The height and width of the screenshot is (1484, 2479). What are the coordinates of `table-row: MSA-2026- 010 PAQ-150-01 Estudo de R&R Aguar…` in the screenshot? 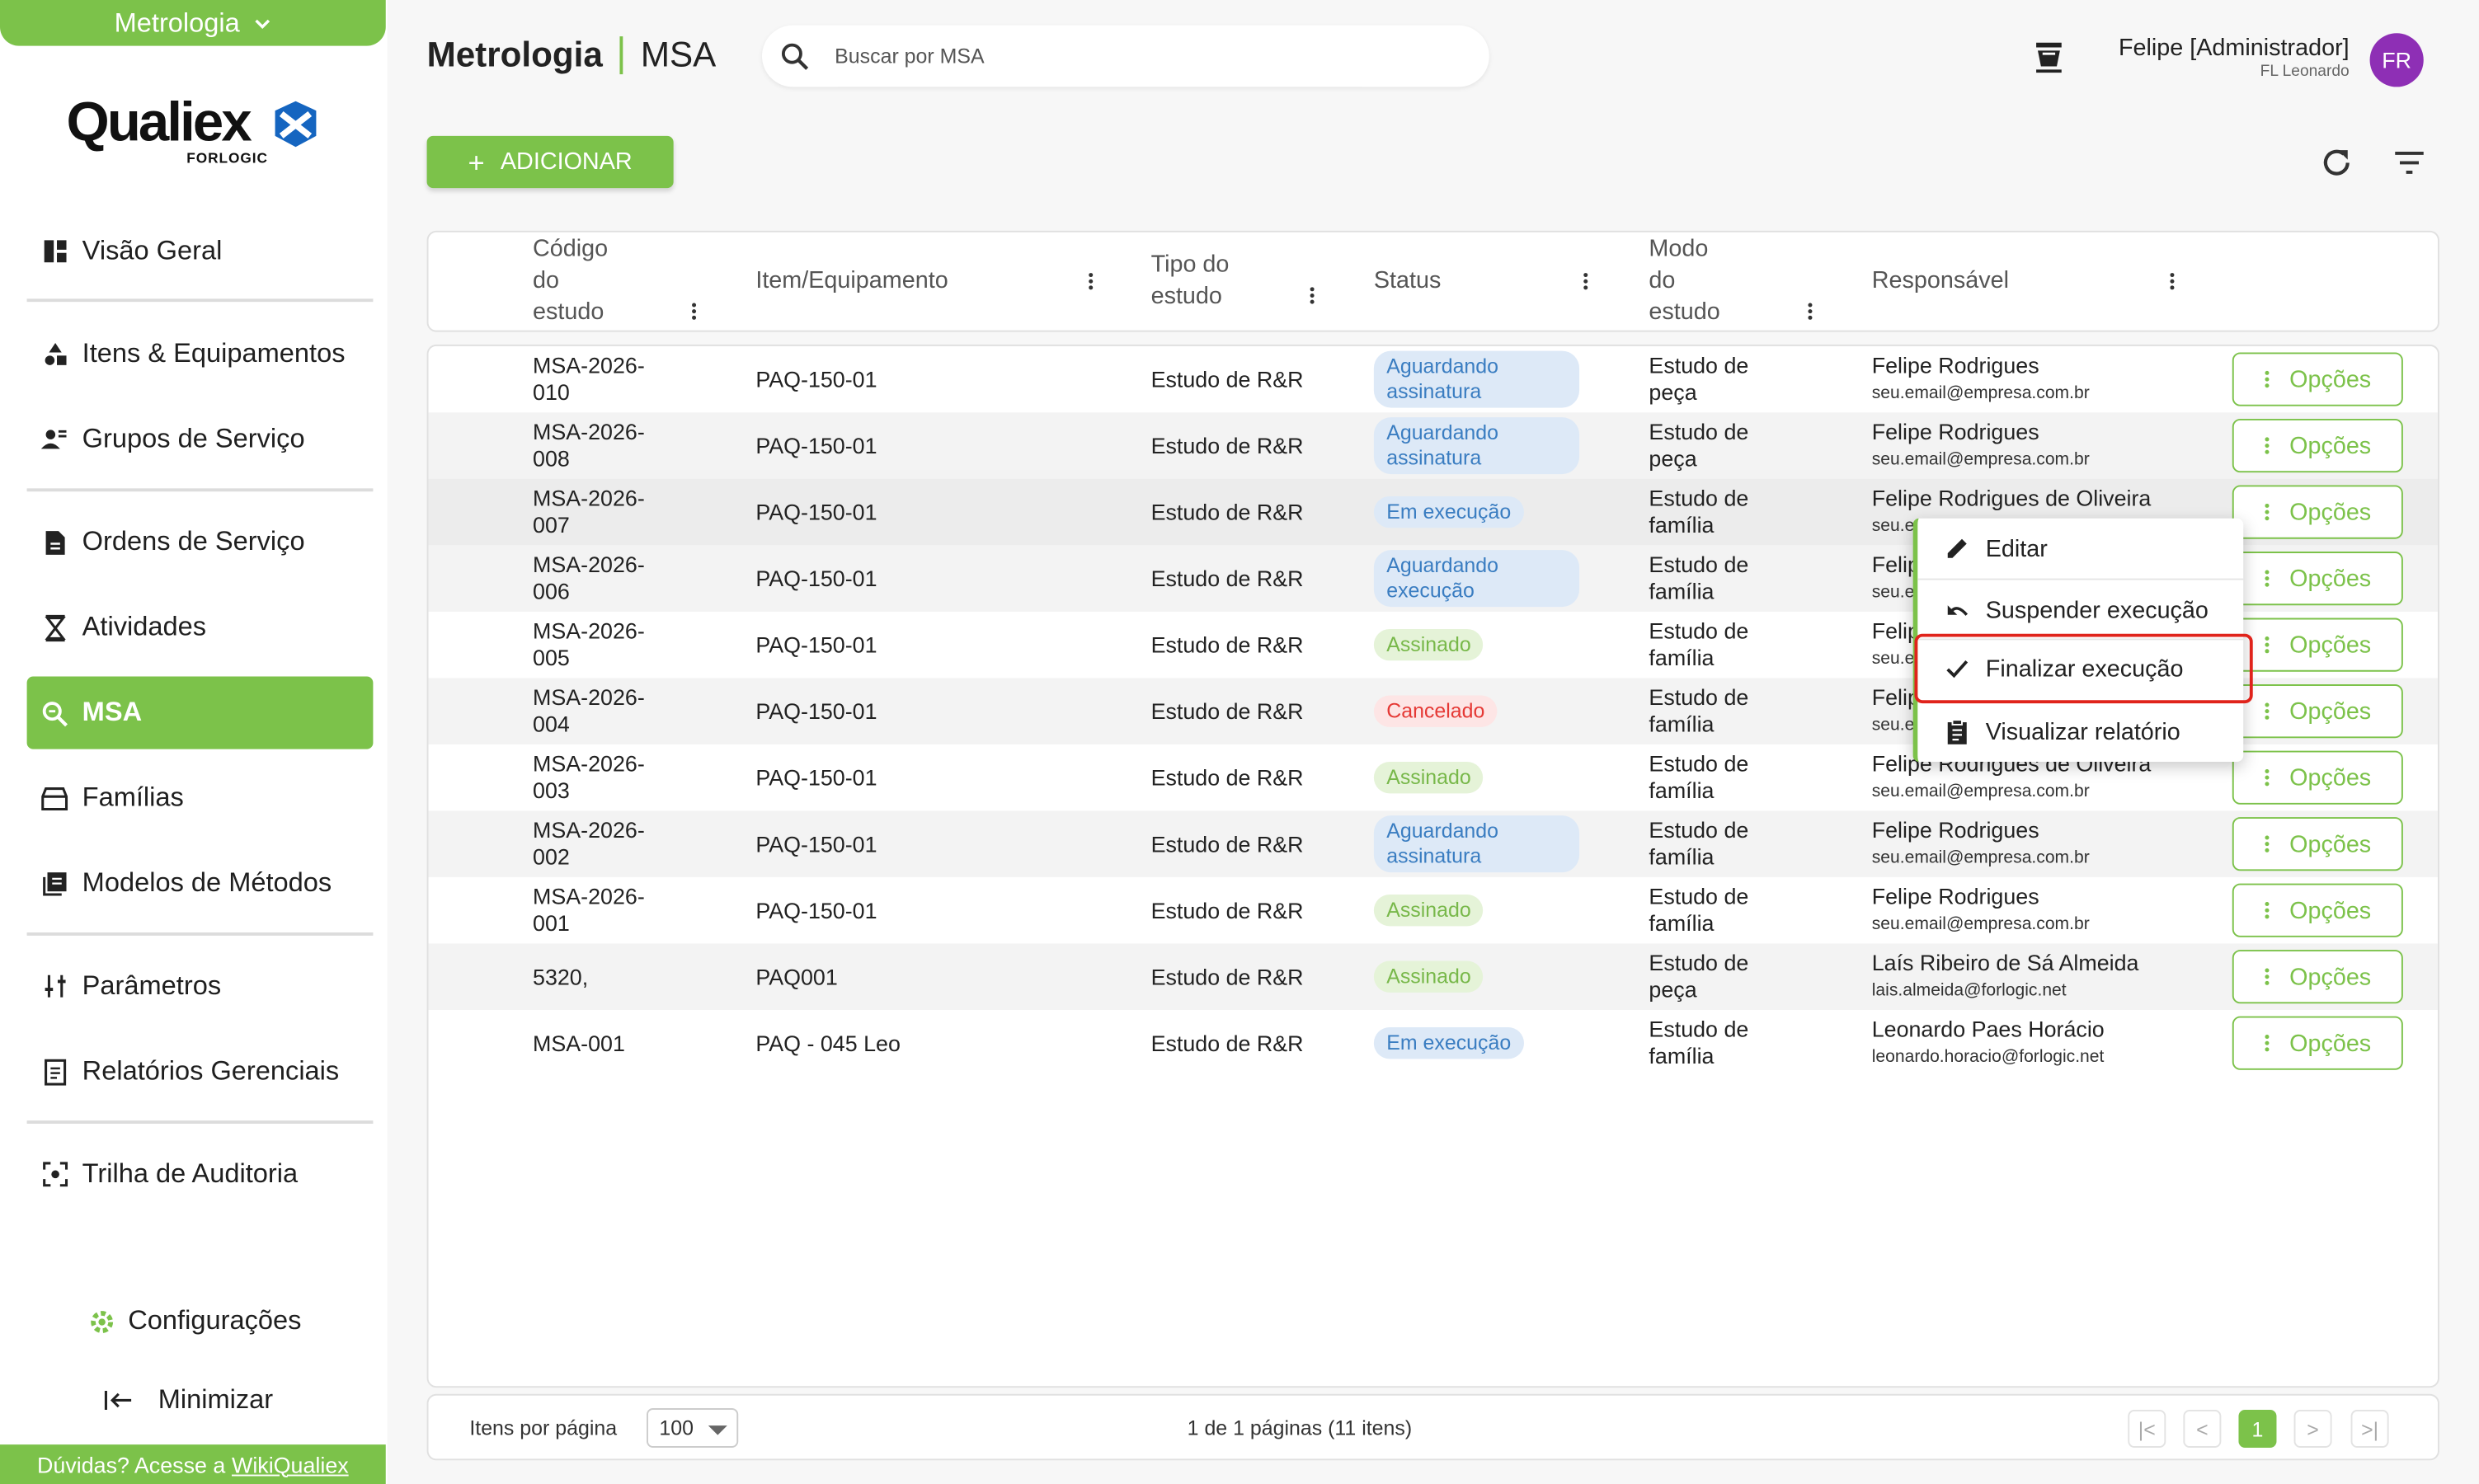 It's located at (1434, 379).